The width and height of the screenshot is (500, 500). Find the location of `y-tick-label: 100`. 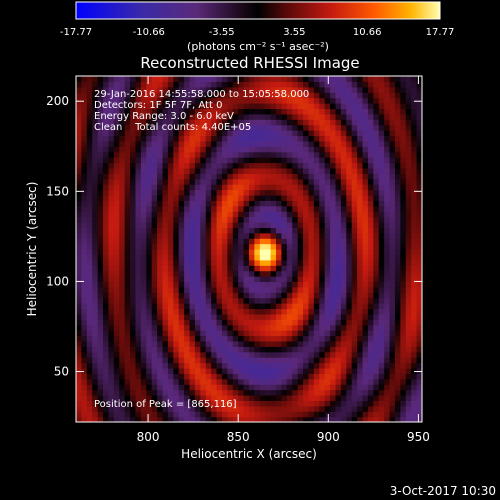

y-tick-label: 100 is located at coordinates (57, 281).